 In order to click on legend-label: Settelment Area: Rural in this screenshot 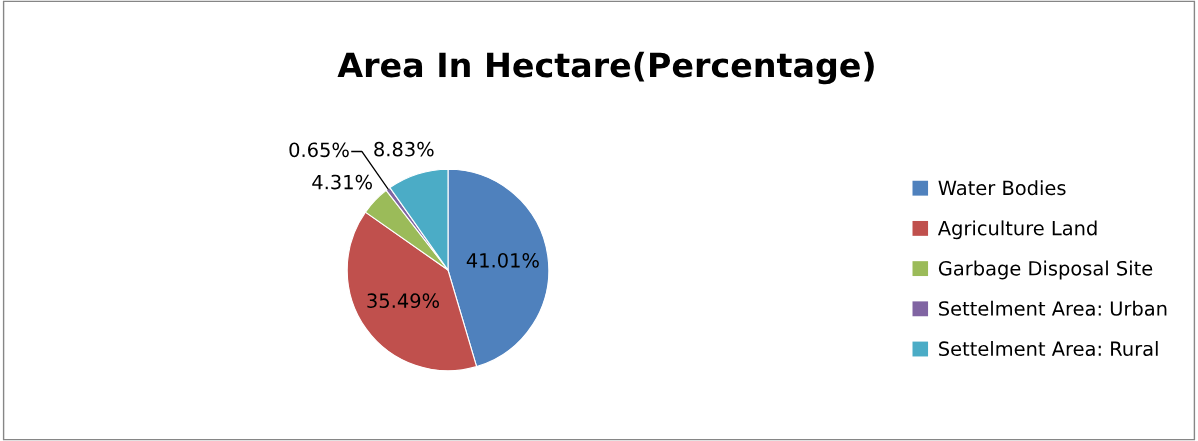, I will do `click(1048, 349)`.